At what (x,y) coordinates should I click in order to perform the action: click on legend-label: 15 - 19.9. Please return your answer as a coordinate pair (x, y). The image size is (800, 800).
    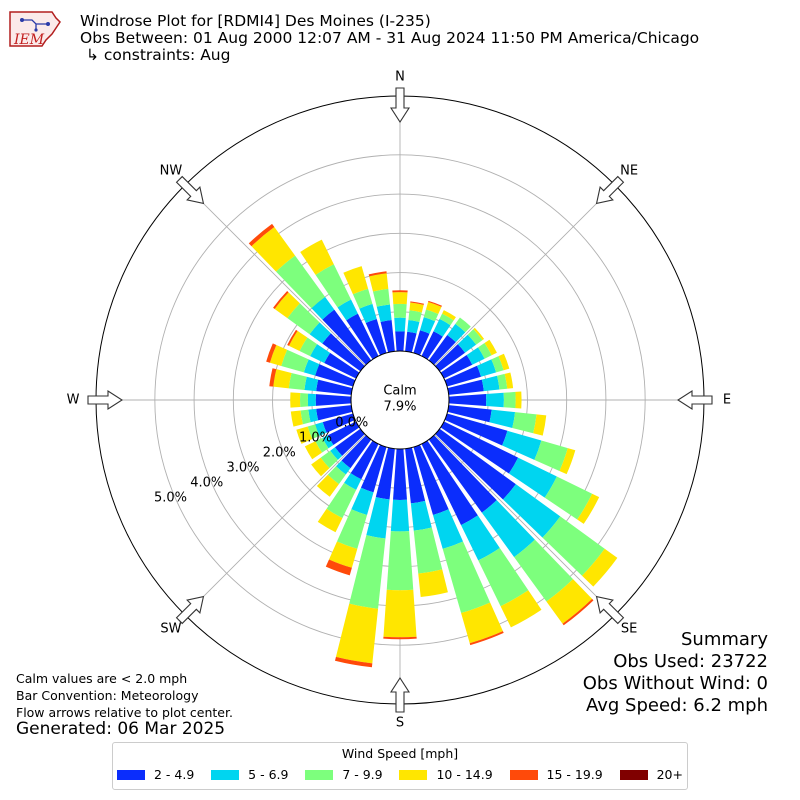
    Looking at the image, I should click on (574, 774).